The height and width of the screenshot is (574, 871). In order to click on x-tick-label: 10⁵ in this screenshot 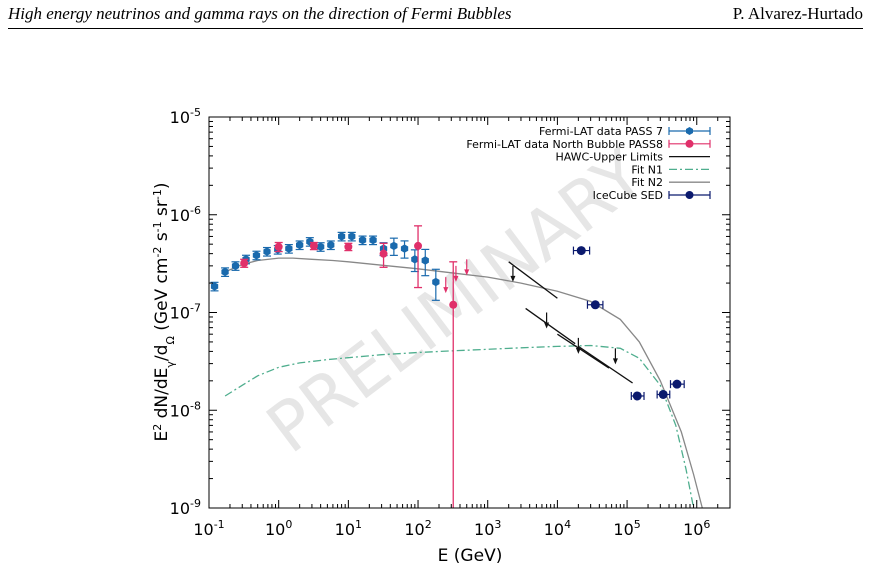, I will do `click(626, 528)`.